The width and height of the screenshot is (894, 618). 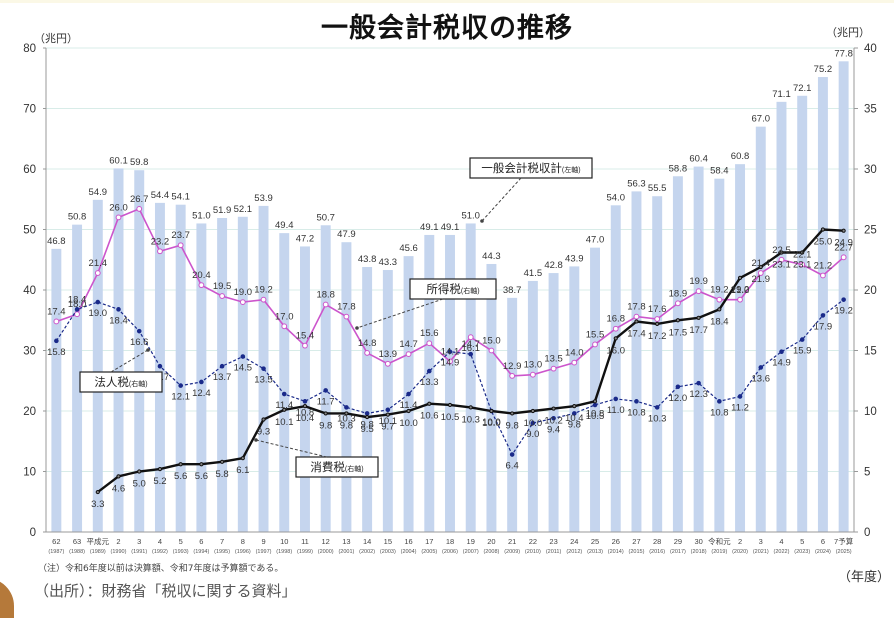 I want to click on income-tax-value-label: 14.1, so click(x=450, y=351).